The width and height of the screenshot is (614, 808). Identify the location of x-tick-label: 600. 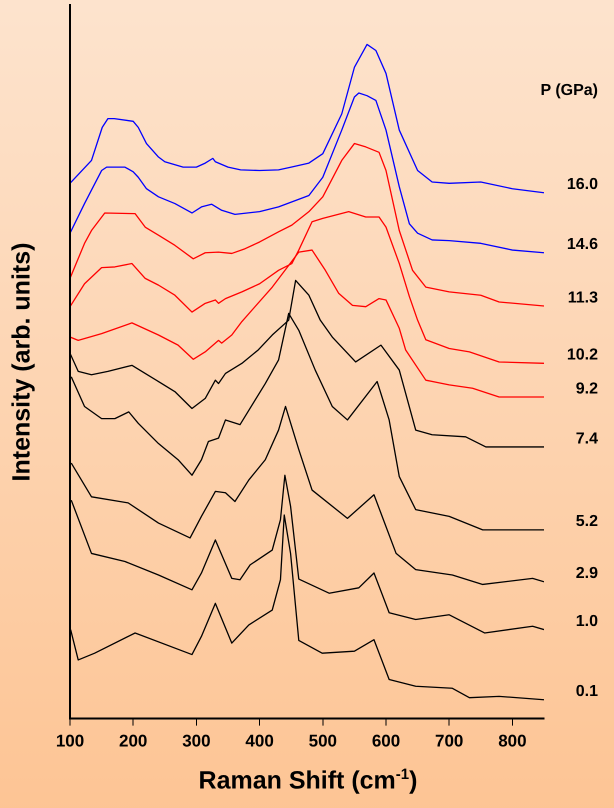
(386, 740).